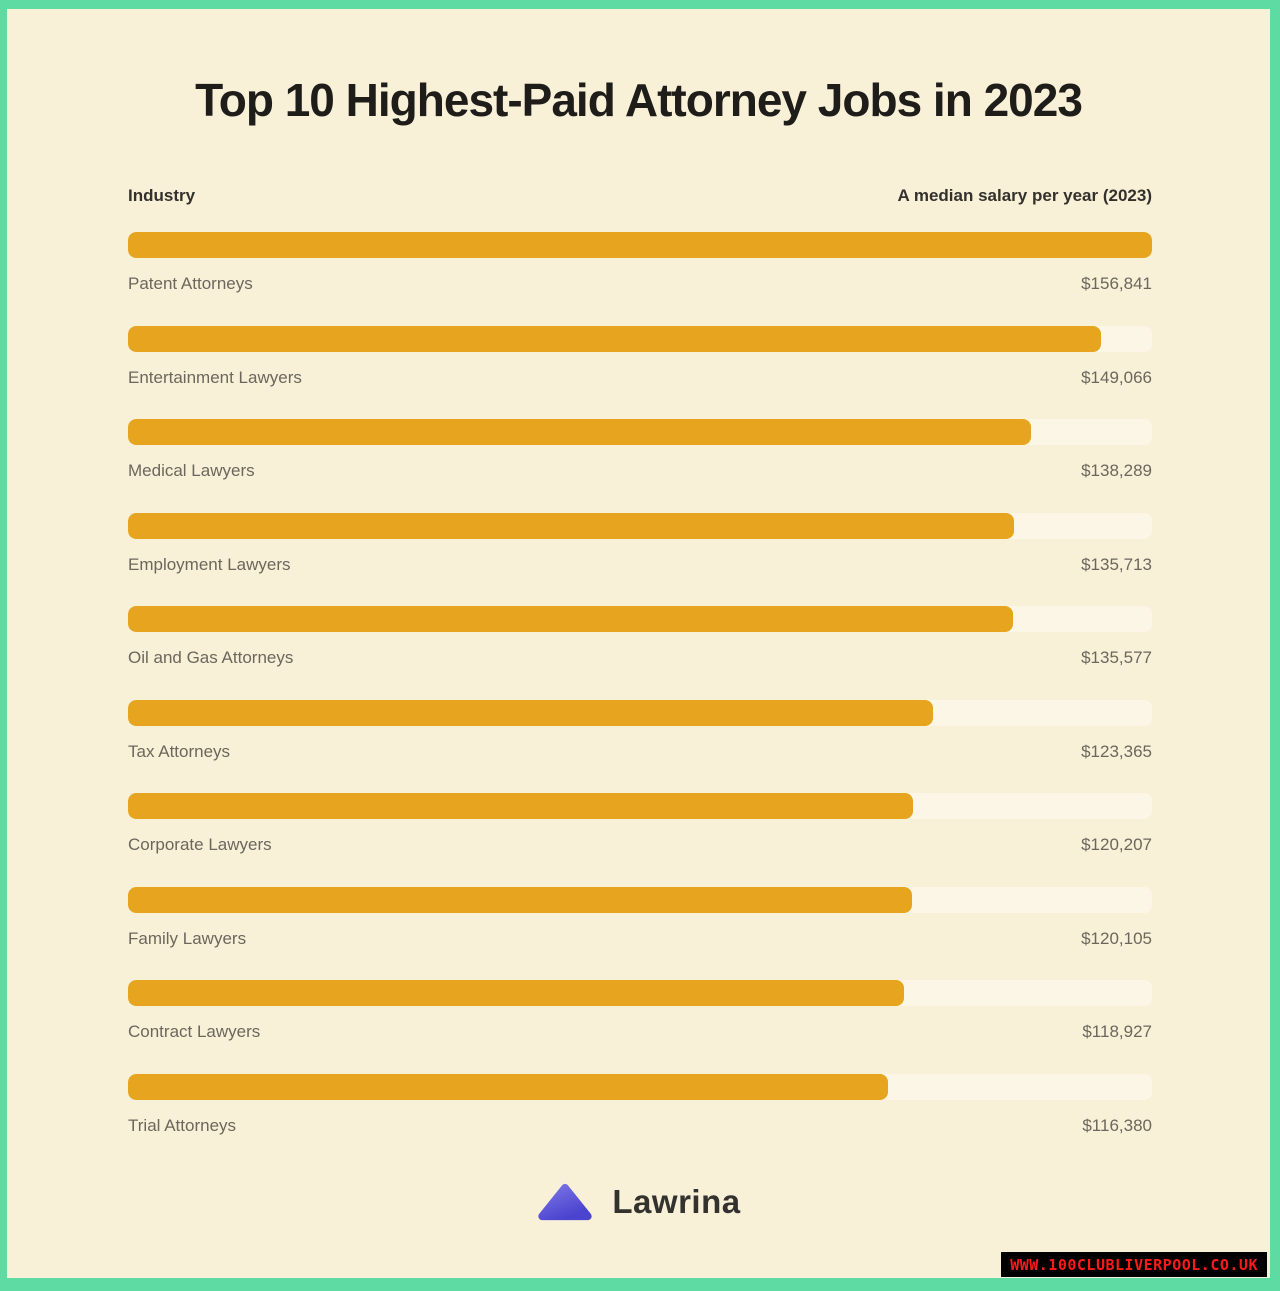 This screenshot has width=1280, height=1291. I want to click on bar-value: $138,289, so click(1116, 470).